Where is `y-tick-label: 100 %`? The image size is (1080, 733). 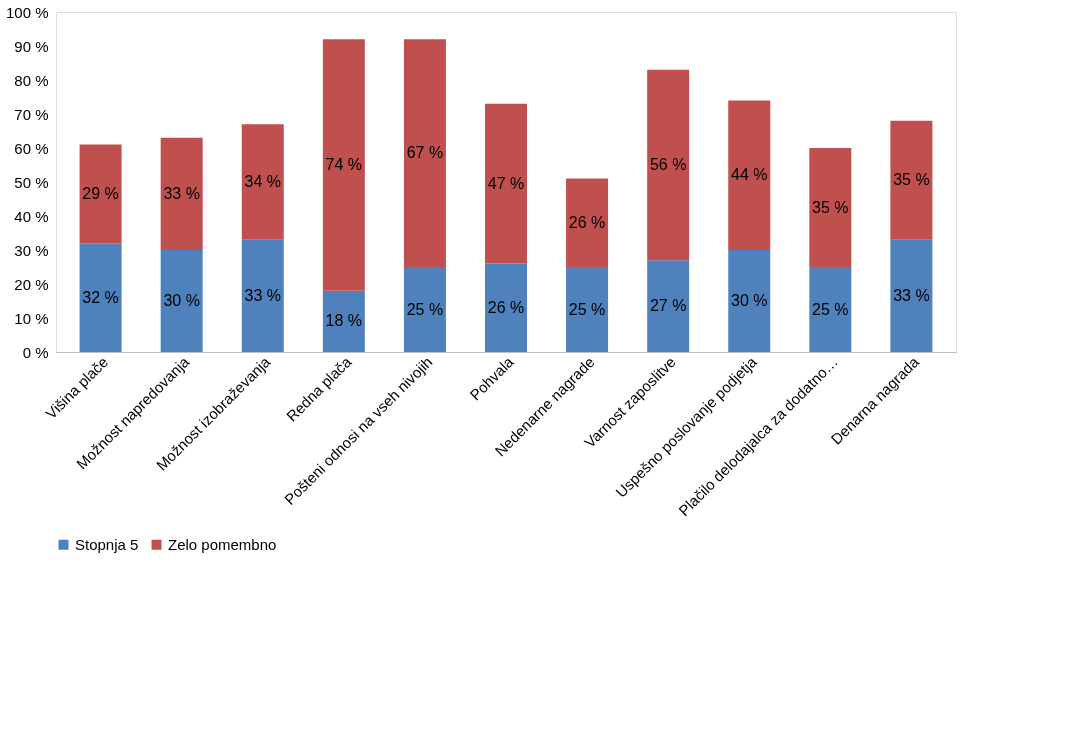
y-tick-label: 100 % is located at coordinates (27, 12).